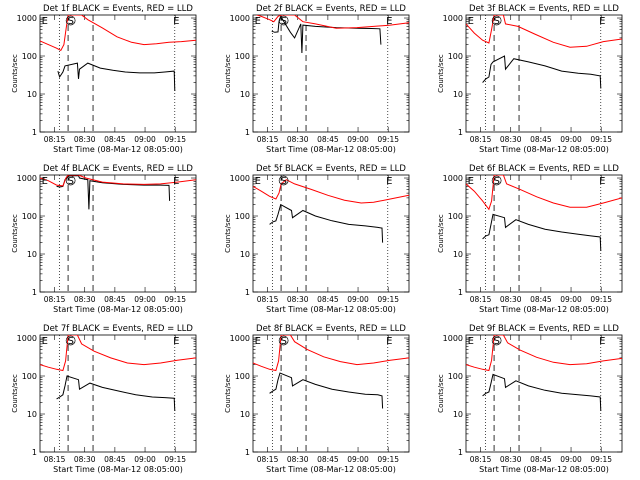 The height and width of the screenshot is (480, 640). Describe the element at coordinates (331, 9) in the screenshot. I see `panel-title: Det 2f BLACK = Events, RED = LLD` at that location.